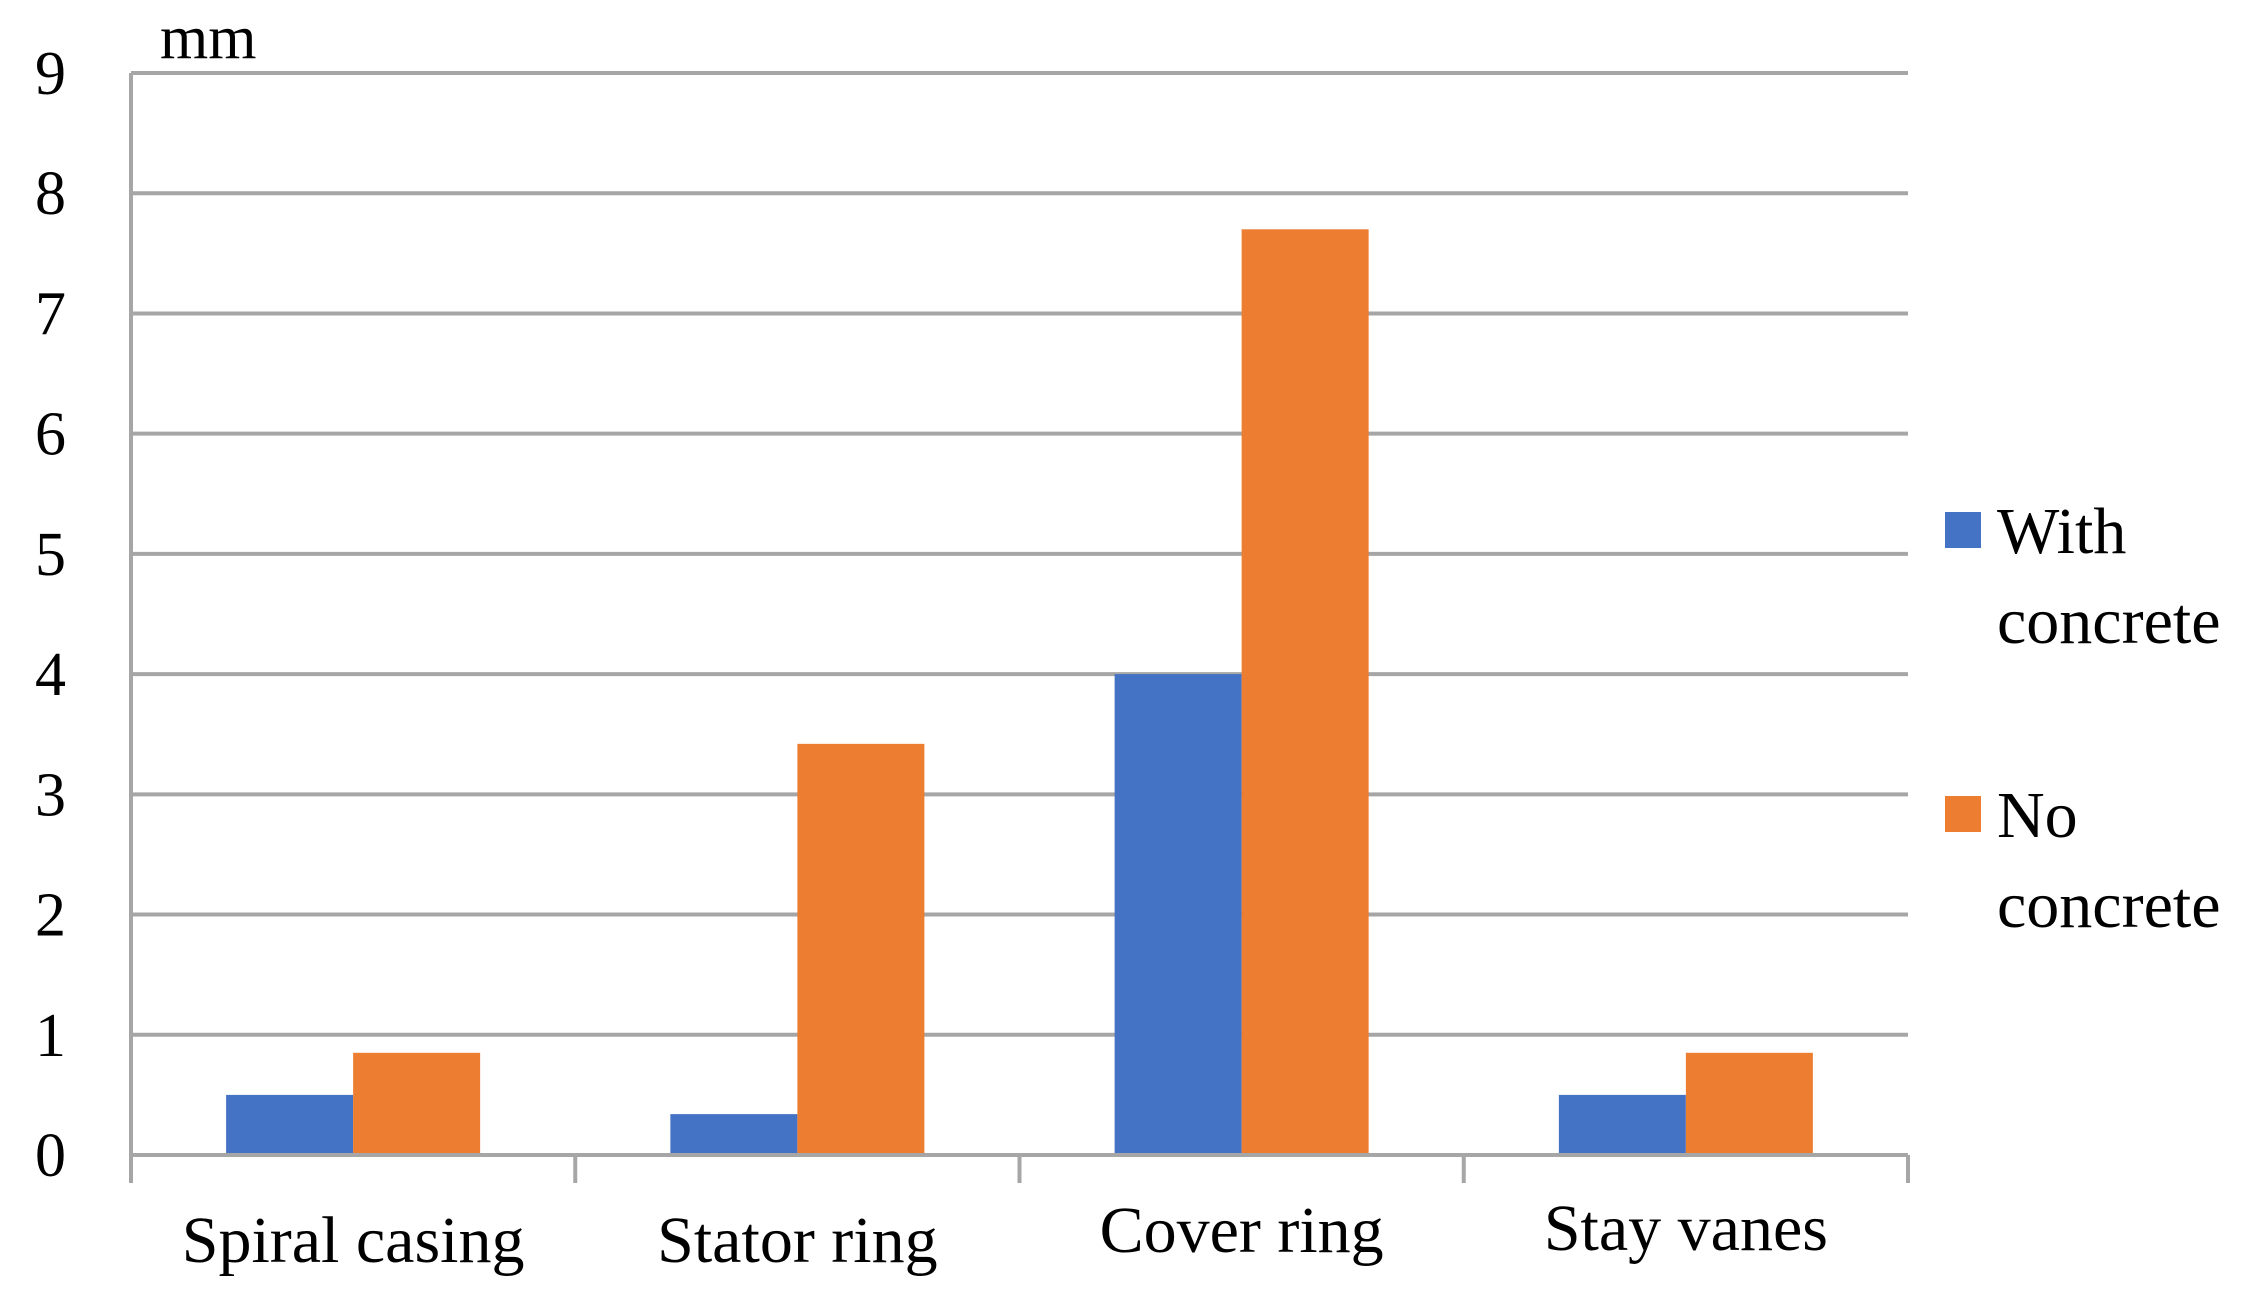 Image resolution: width=2263 pixels, height=1295 pixels. What do you see at coordinates (797, 1240) in the screenshot?
I see `x-category-label-1: Stator ring` at bounding box center [797, 1240].